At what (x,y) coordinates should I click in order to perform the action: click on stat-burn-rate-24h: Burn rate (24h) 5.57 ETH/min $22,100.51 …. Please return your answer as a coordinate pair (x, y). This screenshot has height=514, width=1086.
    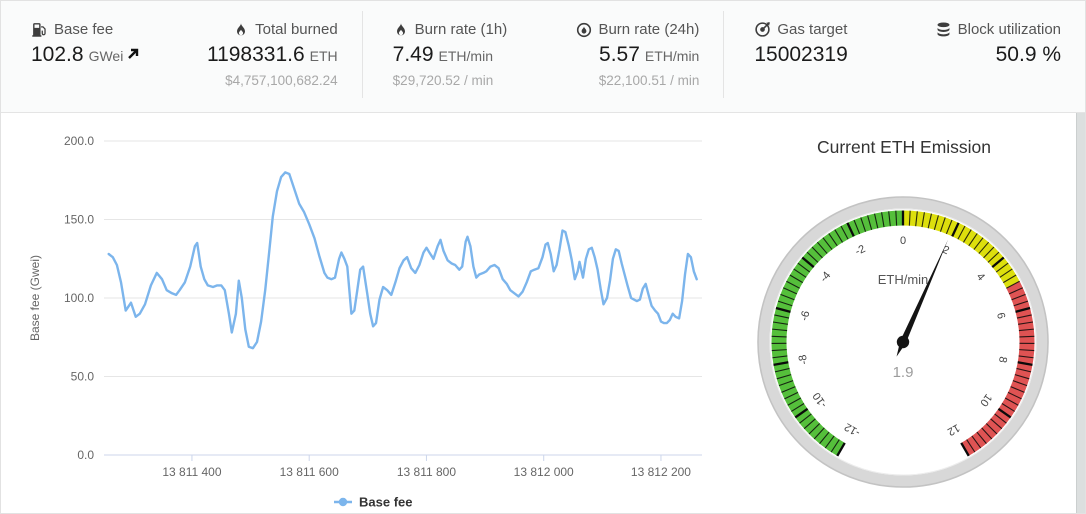
    Looking at the image, I should click on (637, 66).